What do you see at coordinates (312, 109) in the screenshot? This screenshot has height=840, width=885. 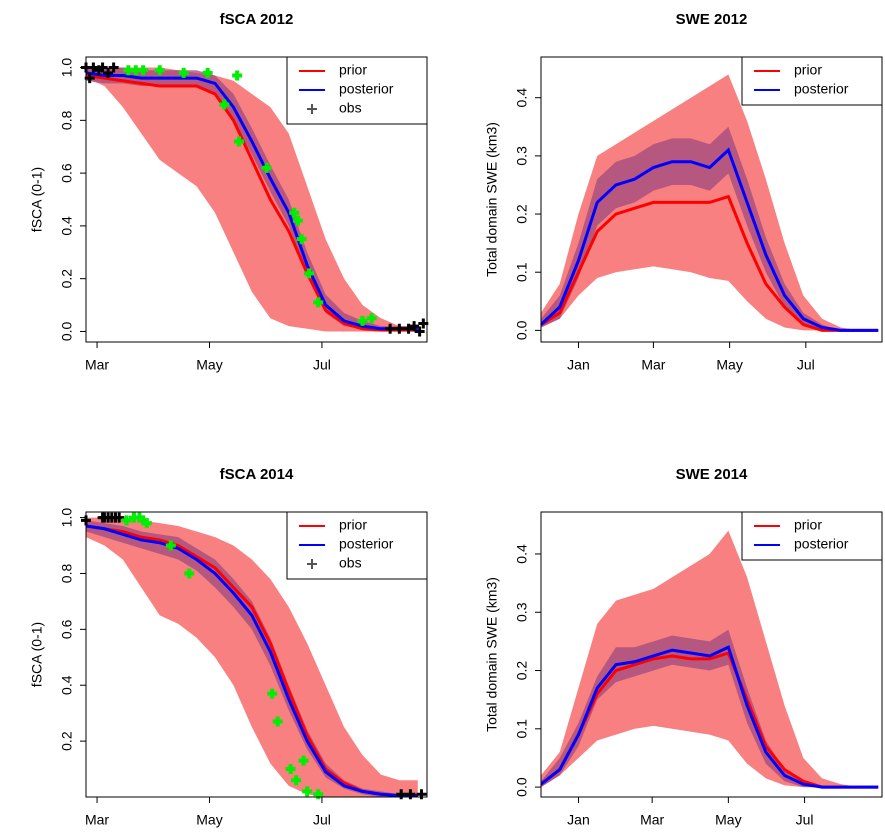 I see `legend-swatch` at bounding box center [312, 109].